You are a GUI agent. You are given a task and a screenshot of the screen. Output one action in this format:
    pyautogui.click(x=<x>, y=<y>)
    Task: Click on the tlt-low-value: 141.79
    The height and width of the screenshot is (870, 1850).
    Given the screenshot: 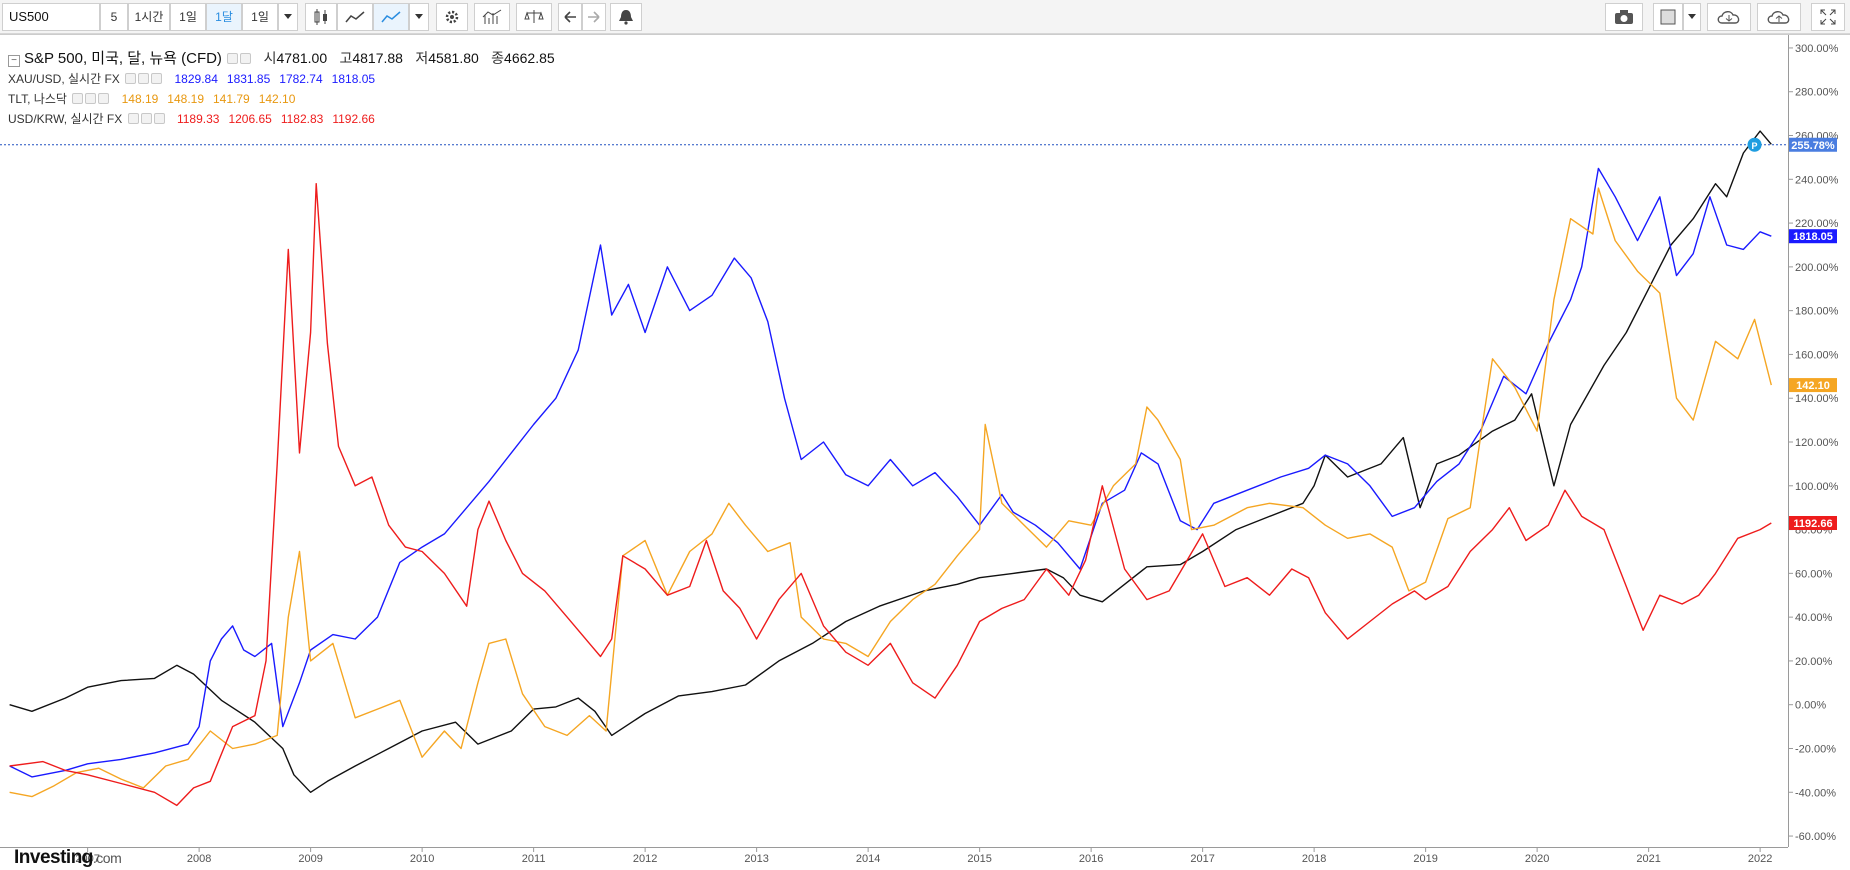 What is the action you would take?
    pyautogui.click(x=231, y=99)
    